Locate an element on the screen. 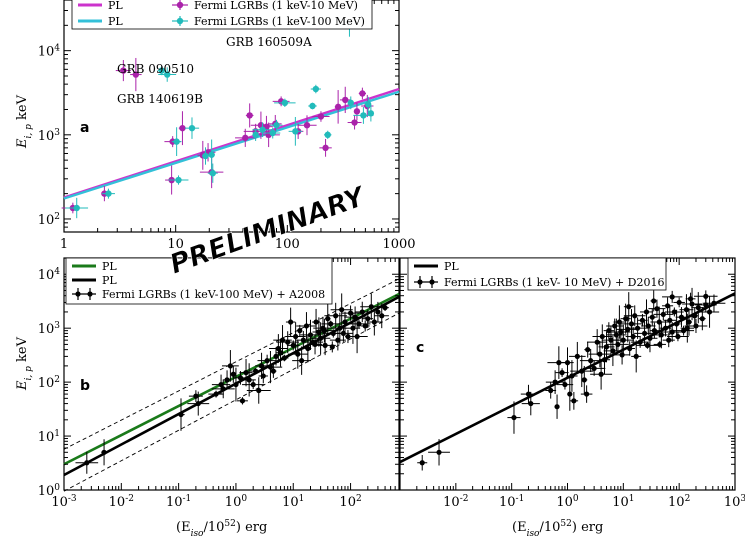 This screenshot has height=540, width=745. legend-box is located at coordinates (199, 281).